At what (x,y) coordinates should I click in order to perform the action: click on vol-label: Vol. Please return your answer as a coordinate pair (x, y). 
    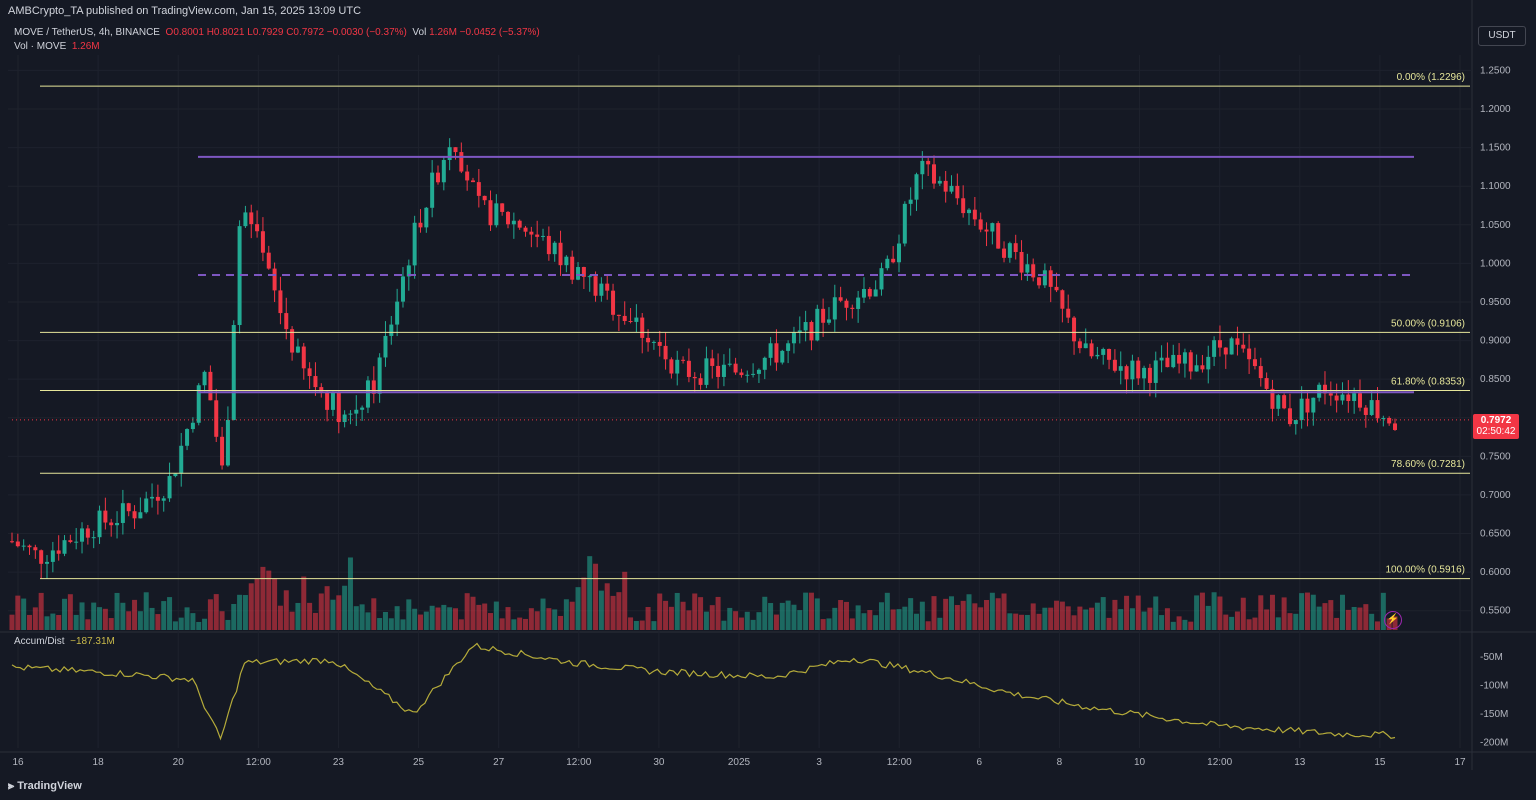
    Looking at the image, I should click on (419, 32).